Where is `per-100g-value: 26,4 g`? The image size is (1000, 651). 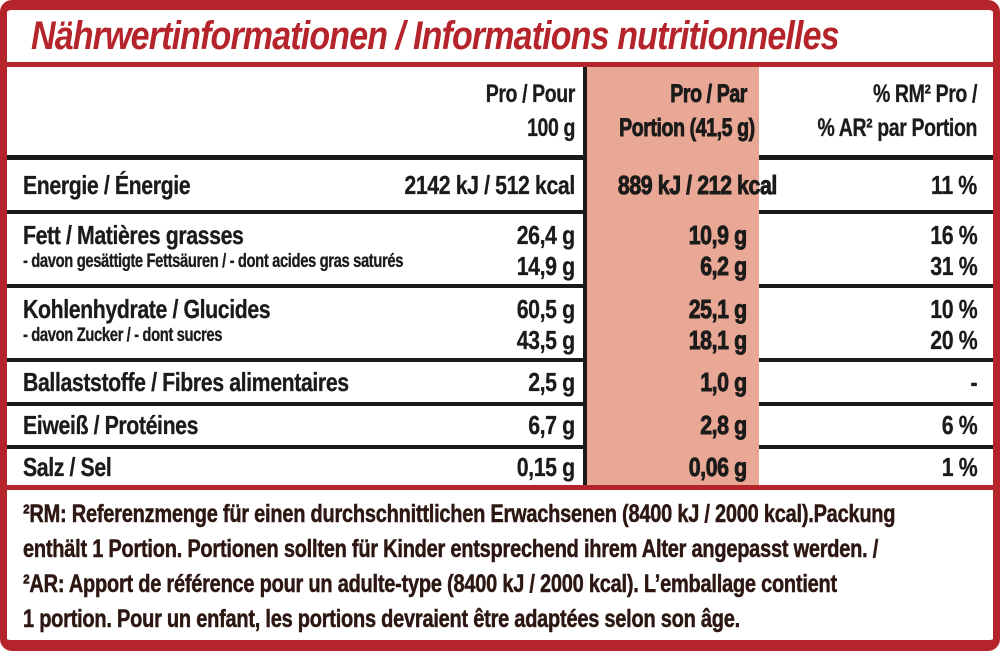 per-100g-value: 26,4 g is located at coordinates (546, 235).